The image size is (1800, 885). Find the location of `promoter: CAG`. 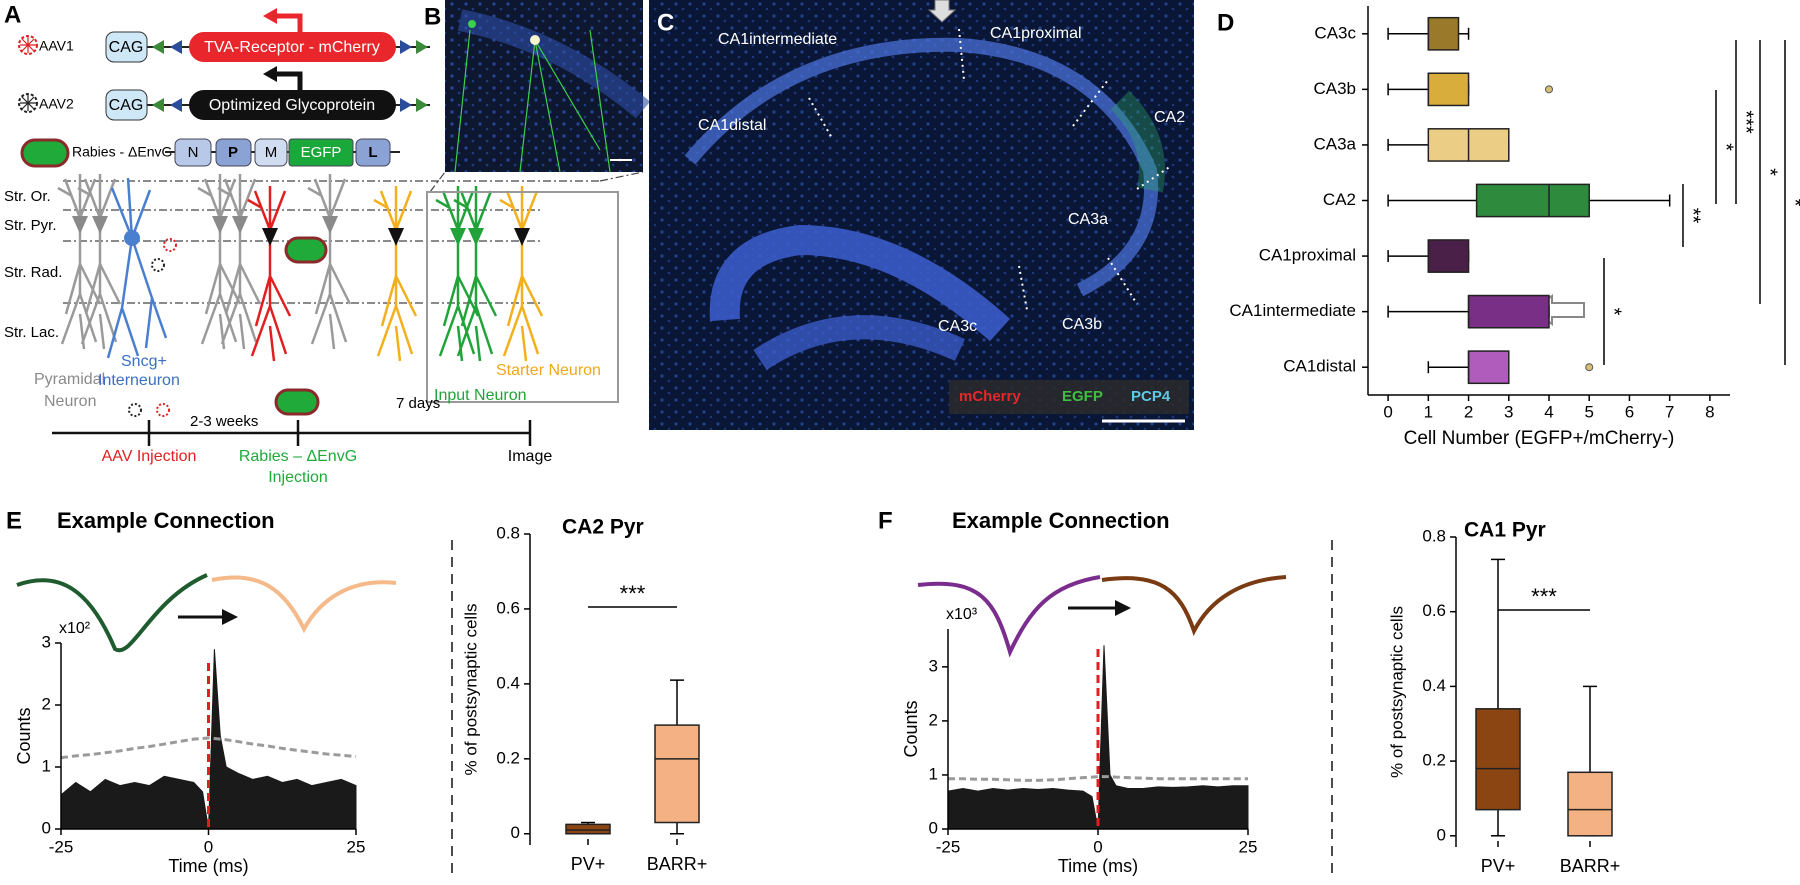

promoter: CAG is located at coordinates (126, 105).